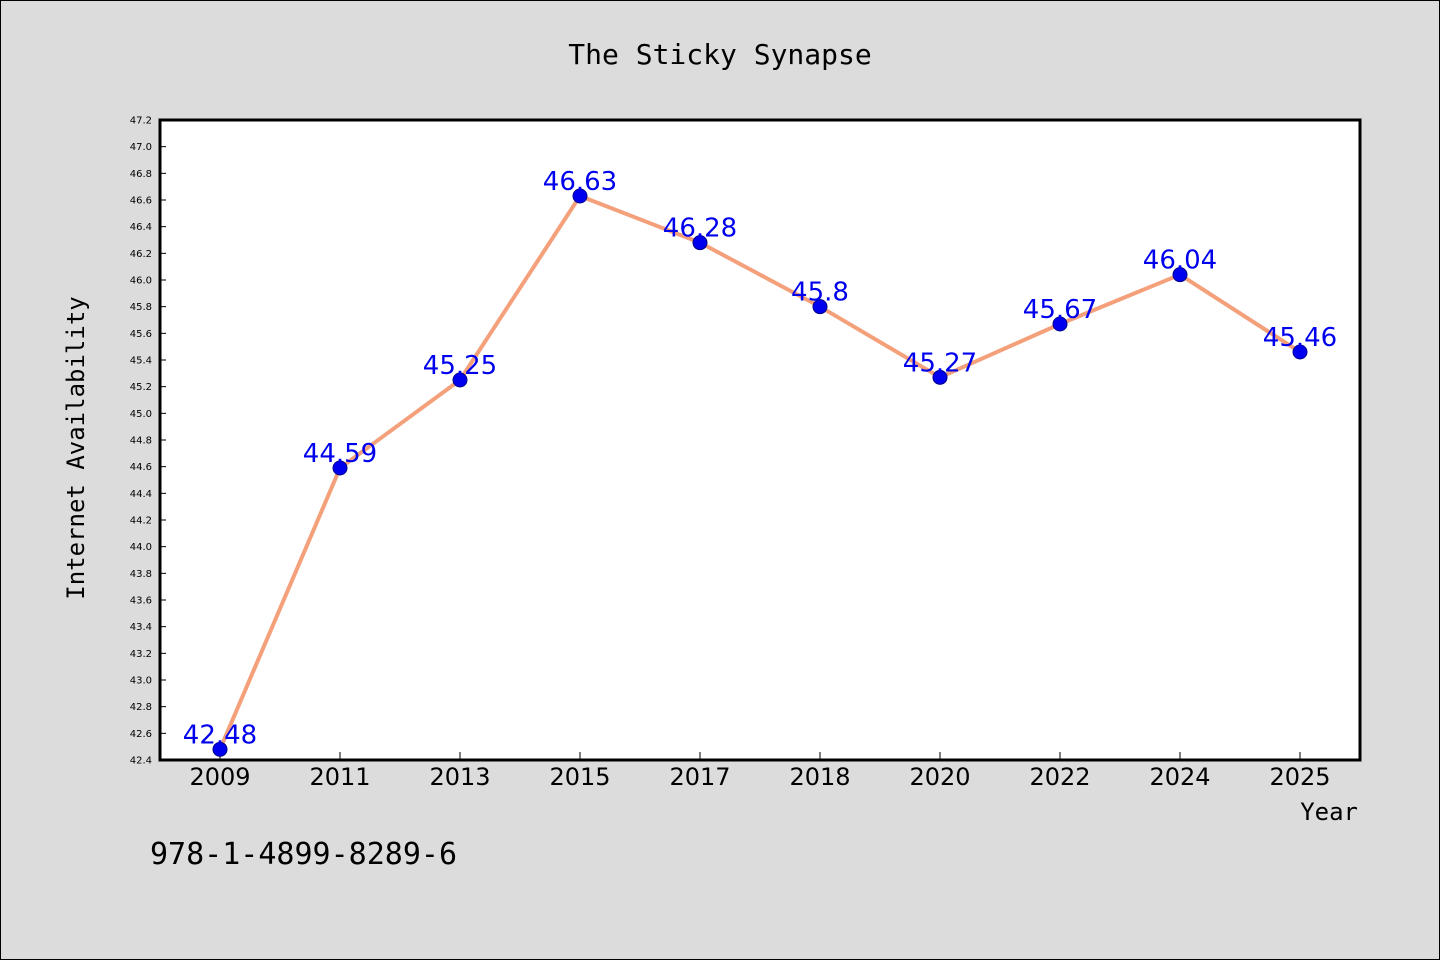 Image resolution: width=1440 pixels, height=960 pixels. Describe the element at coordinates (579, 777) in the screenshot. I see `x-tick-label: 2015` at that location.